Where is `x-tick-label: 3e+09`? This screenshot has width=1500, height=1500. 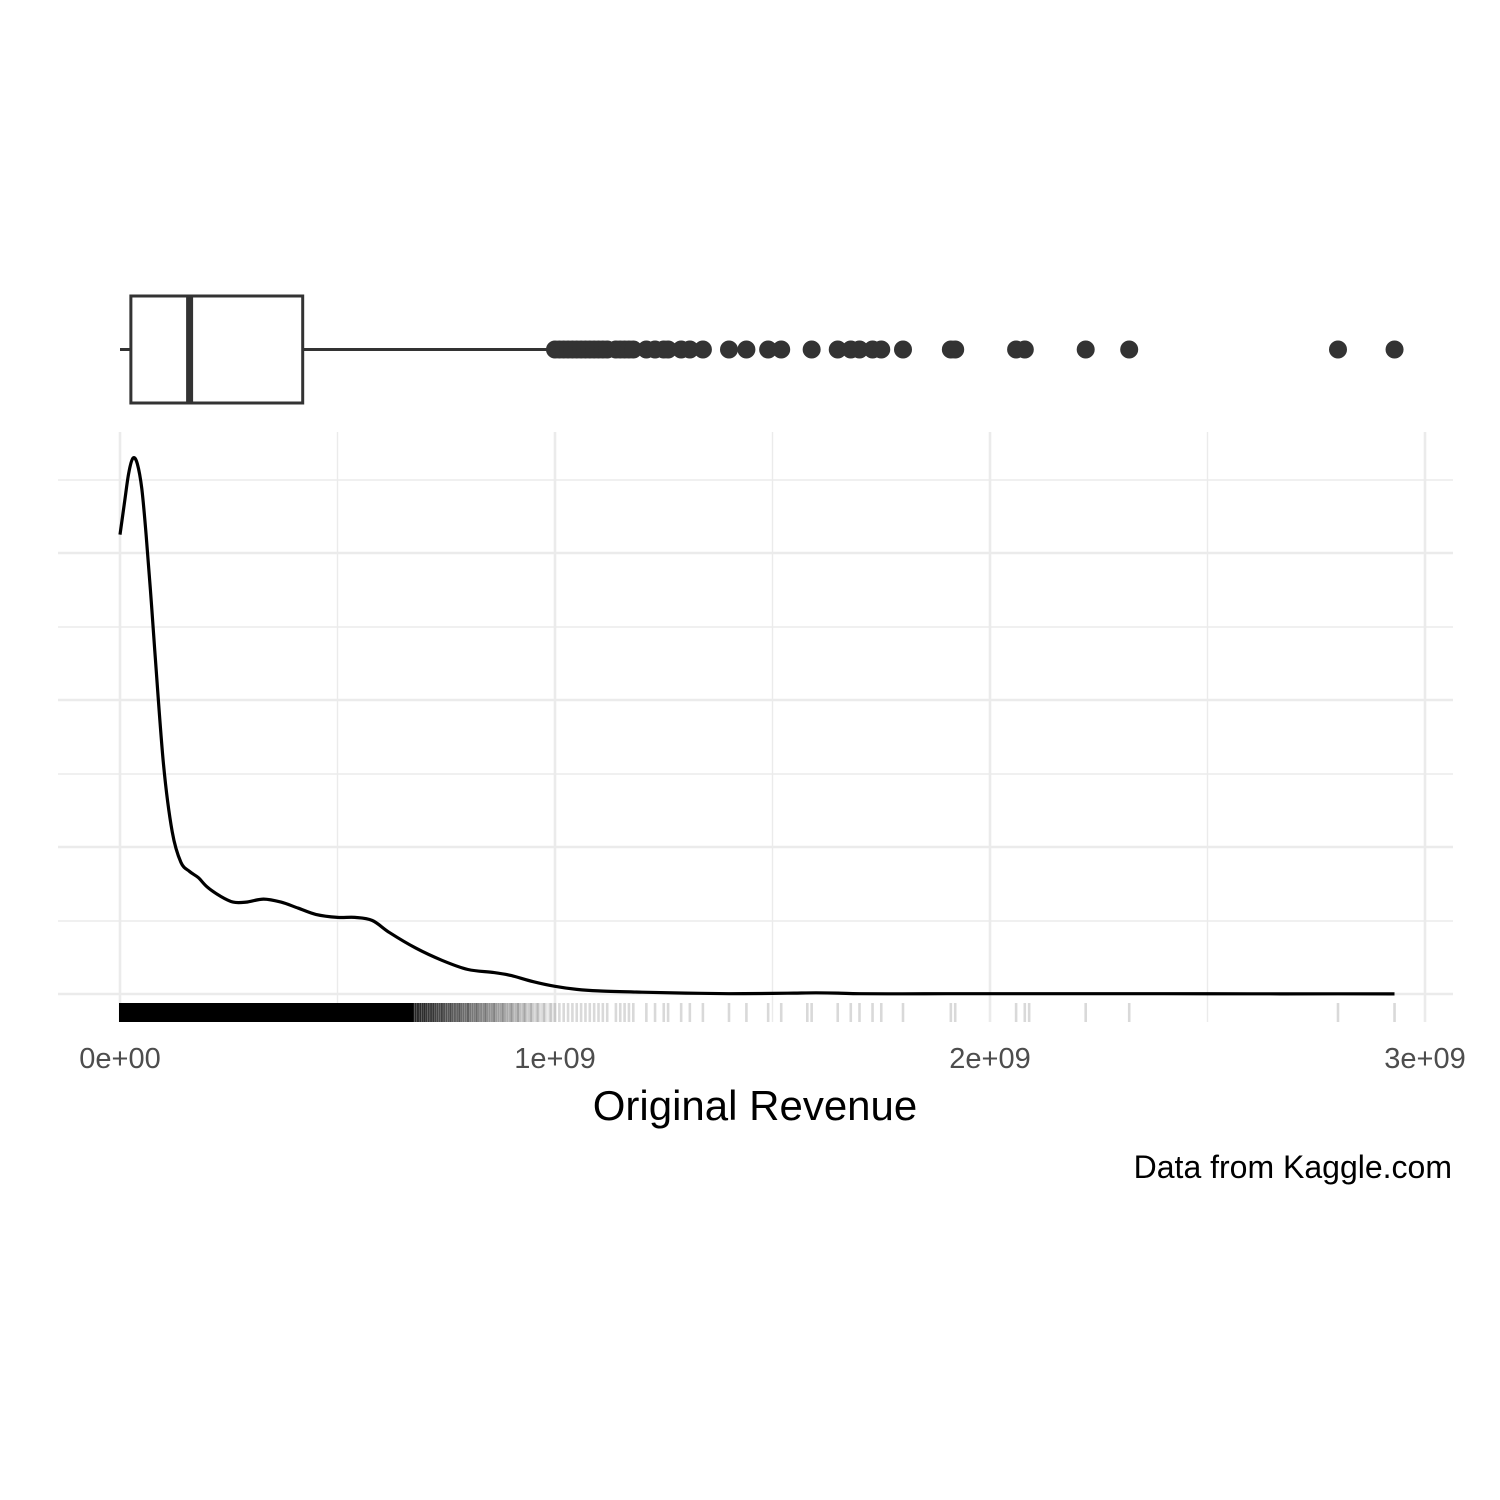
x-tick-label: 3e+09 is located at coordinates (1424, 1059).